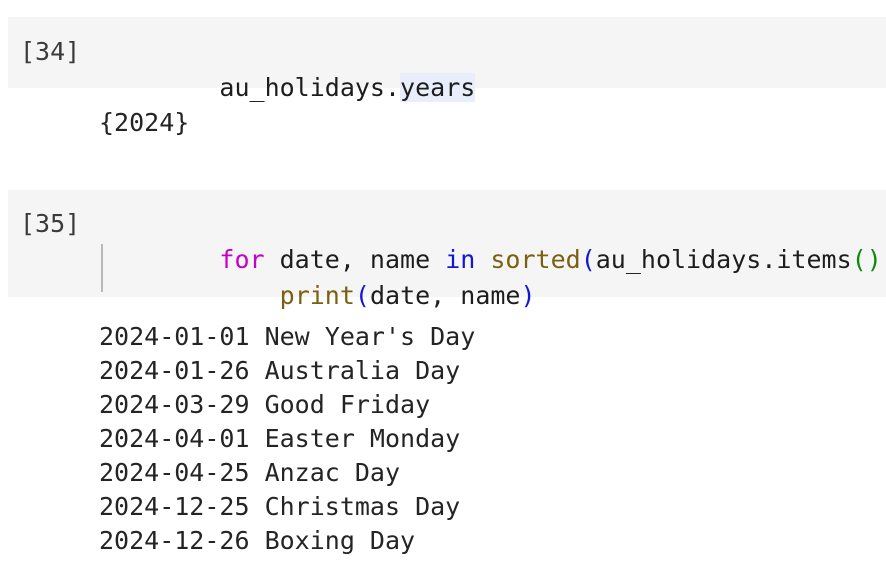 The height and width of the screenshot is (576, 886). What do you see at coordinates (438, 87) in the screenshot?
I see `code-token-attribute-highlighted: years` at bounding box center [438, 87].